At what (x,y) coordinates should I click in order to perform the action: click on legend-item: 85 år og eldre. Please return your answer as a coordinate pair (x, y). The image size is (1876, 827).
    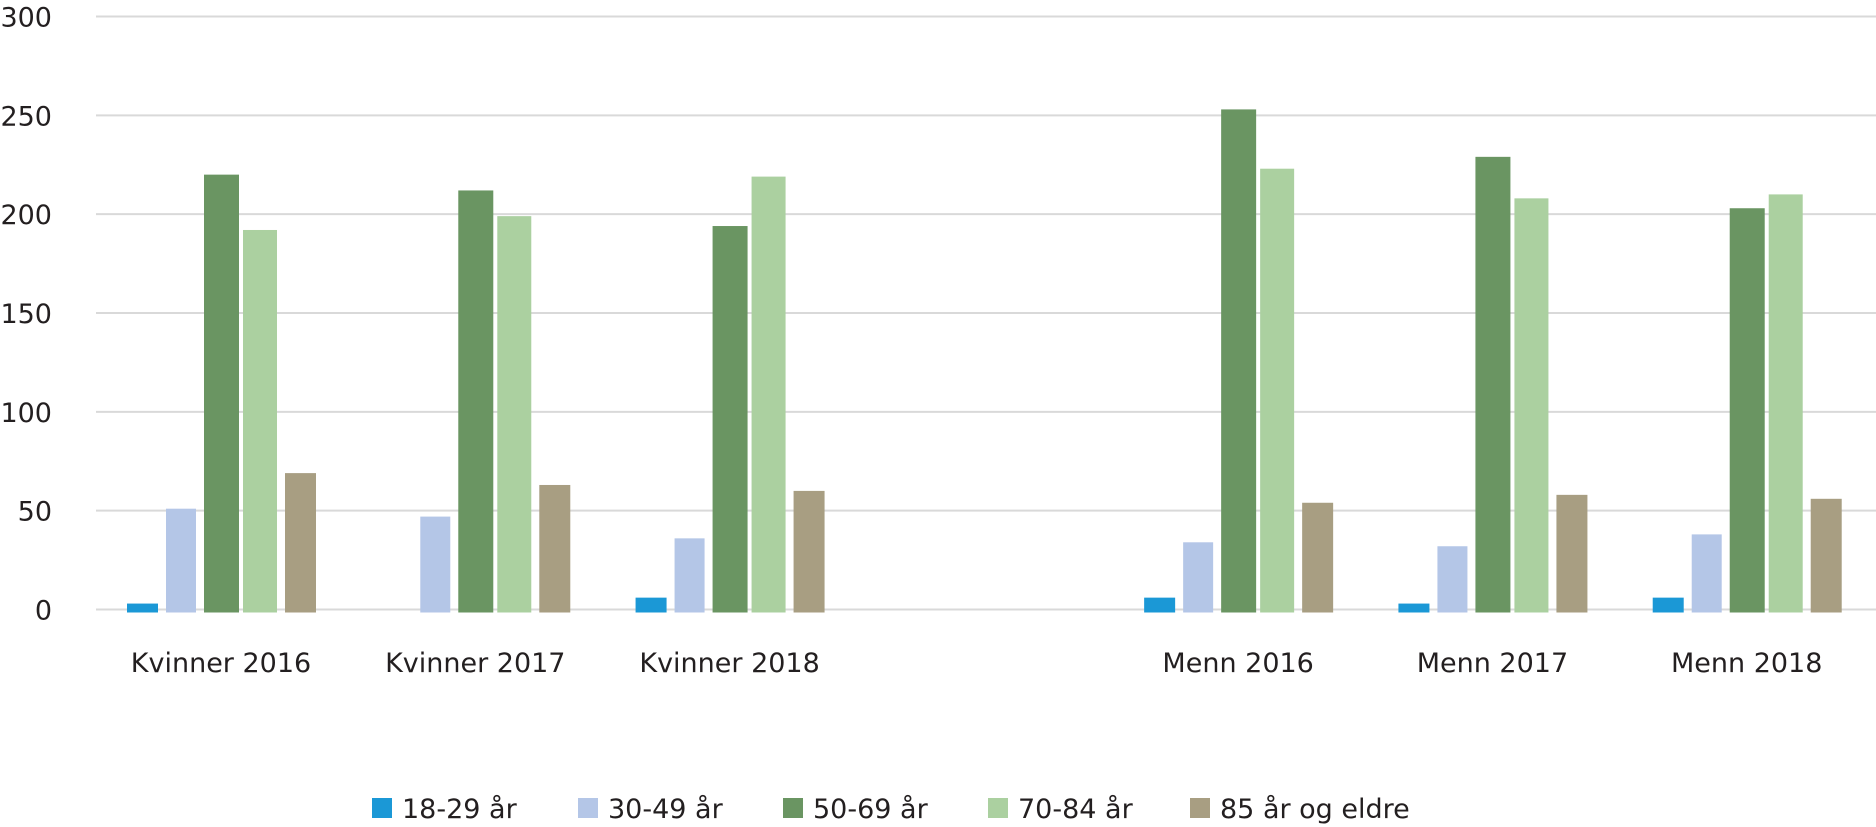
    Looking at the image, I should click on (1300, 809).